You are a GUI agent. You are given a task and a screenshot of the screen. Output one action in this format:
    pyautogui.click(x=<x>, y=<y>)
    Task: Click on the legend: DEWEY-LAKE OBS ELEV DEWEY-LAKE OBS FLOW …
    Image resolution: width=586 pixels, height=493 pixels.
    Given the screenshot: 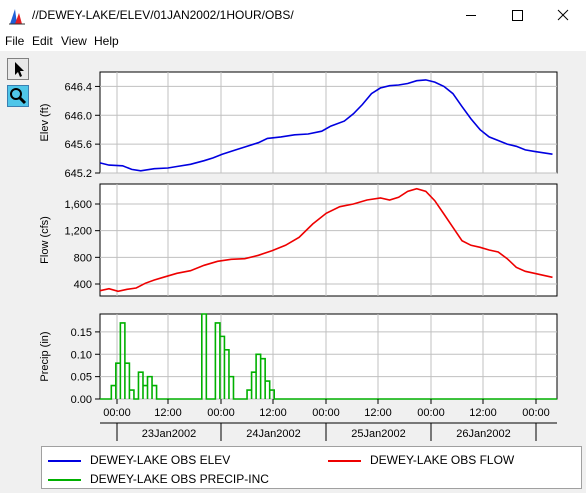 What is the action you would take?
    pyautogui.click(x=311, y=467)
    